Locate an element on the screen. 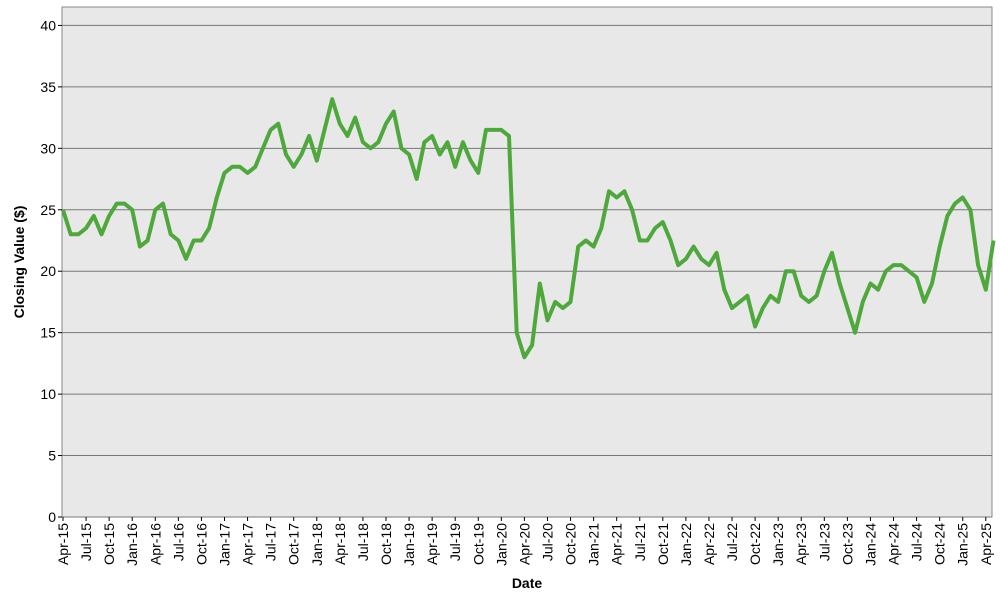 This screenshot has width=1000, height=600. x-tick-label: Jan-20 is located at coordinates (501, 544).